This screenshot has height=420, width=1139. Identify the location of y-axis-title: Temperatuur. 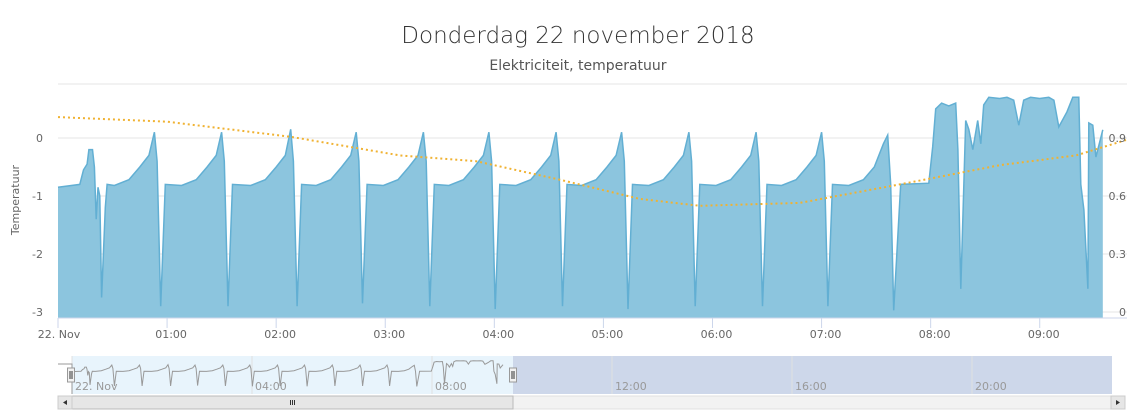
(15, 200).